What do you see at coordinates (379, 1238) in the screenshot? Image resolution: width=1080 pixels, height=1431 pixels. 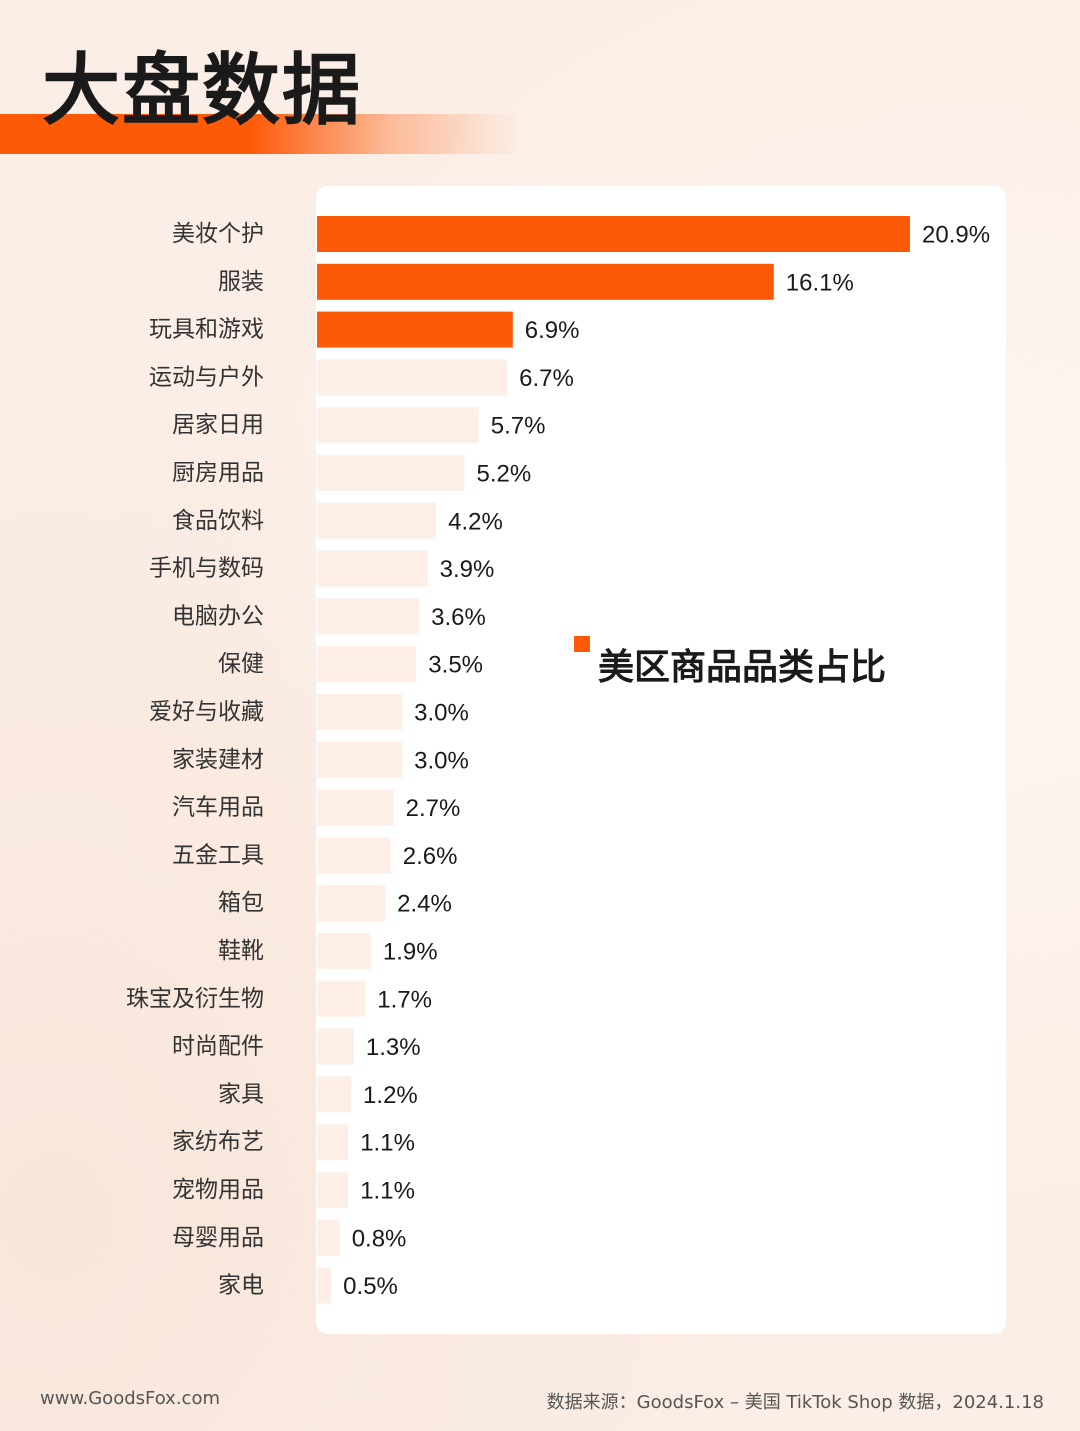 I see `value-label: 0.8%` at bounding box center [379, 1238].